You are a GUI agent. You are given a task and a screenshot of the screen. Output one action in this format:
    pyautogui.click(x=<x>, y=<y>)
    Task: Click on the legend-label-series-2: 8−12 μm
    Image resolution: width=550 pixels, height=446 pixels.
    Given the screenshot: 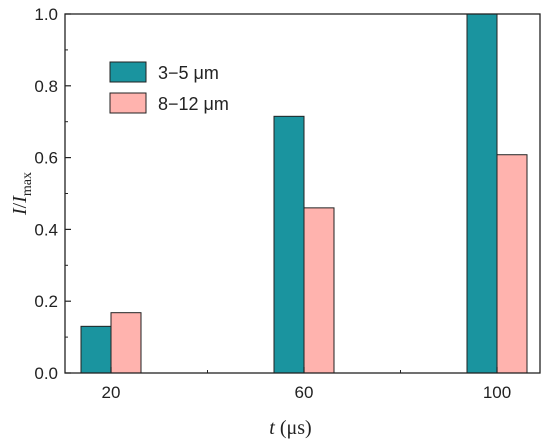 What is the action you would take?
    pyautogui.click(x=193, y=104)
    